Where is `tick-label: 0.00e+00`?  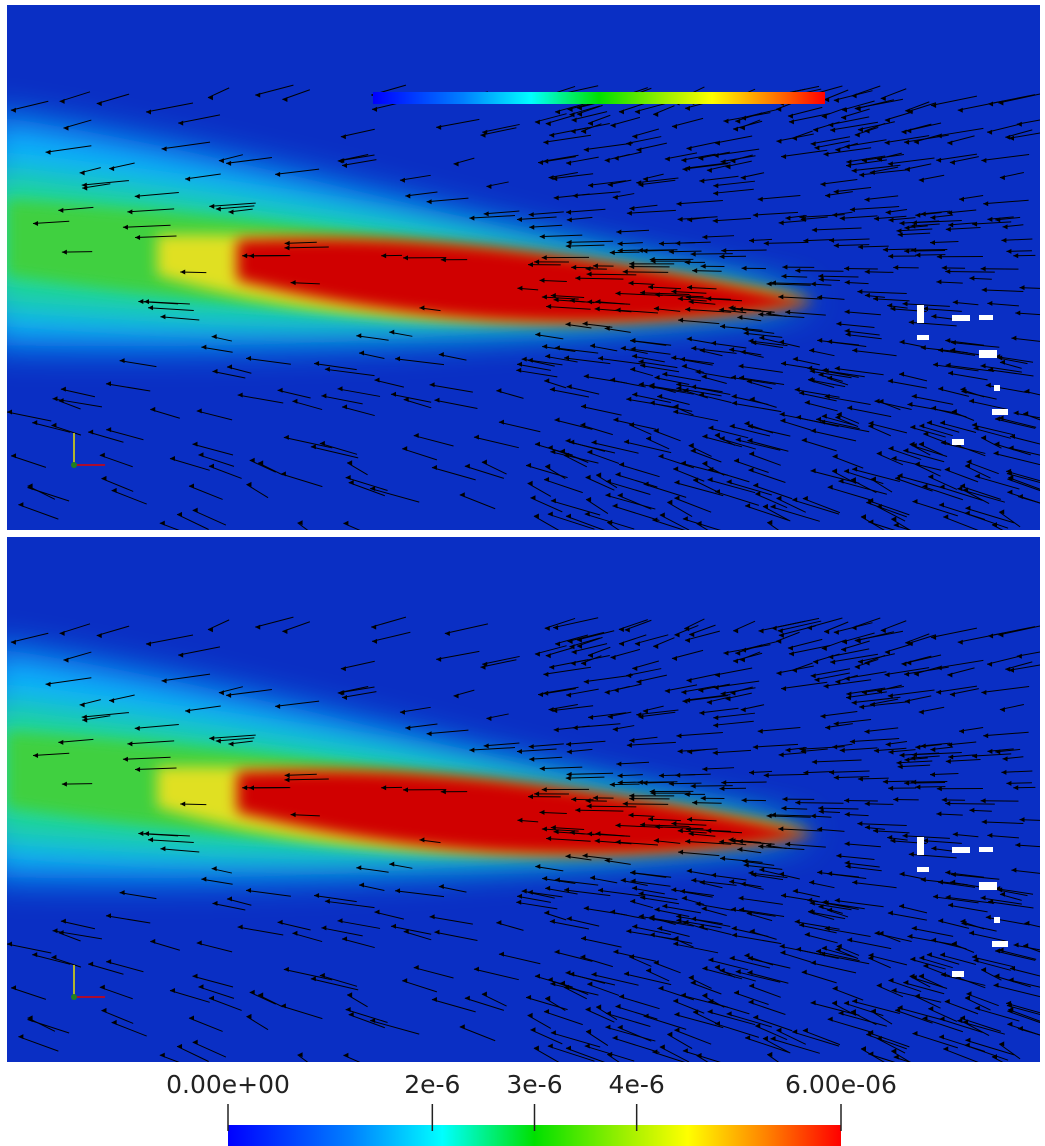
tick-label: 0.00e+00 is located at coordinates (228, 1084).